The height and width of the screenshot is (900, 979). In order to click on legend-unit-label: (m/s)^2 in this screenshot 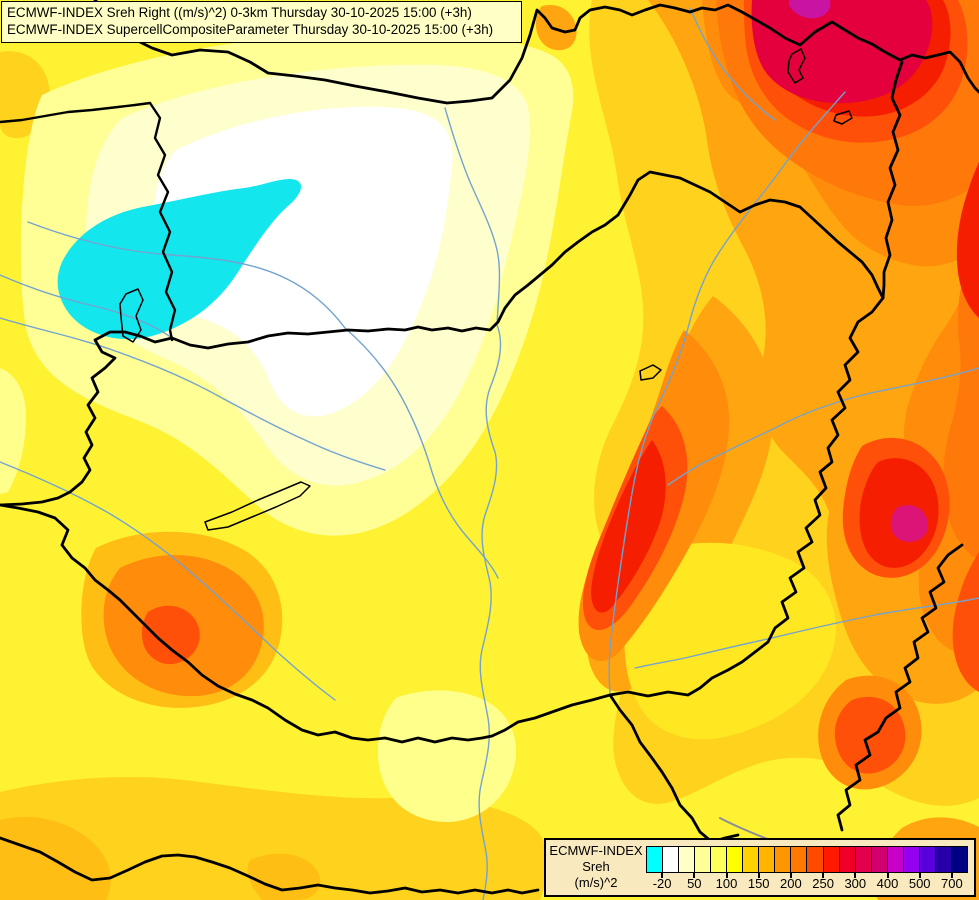, I will do `click(596, 882)`.